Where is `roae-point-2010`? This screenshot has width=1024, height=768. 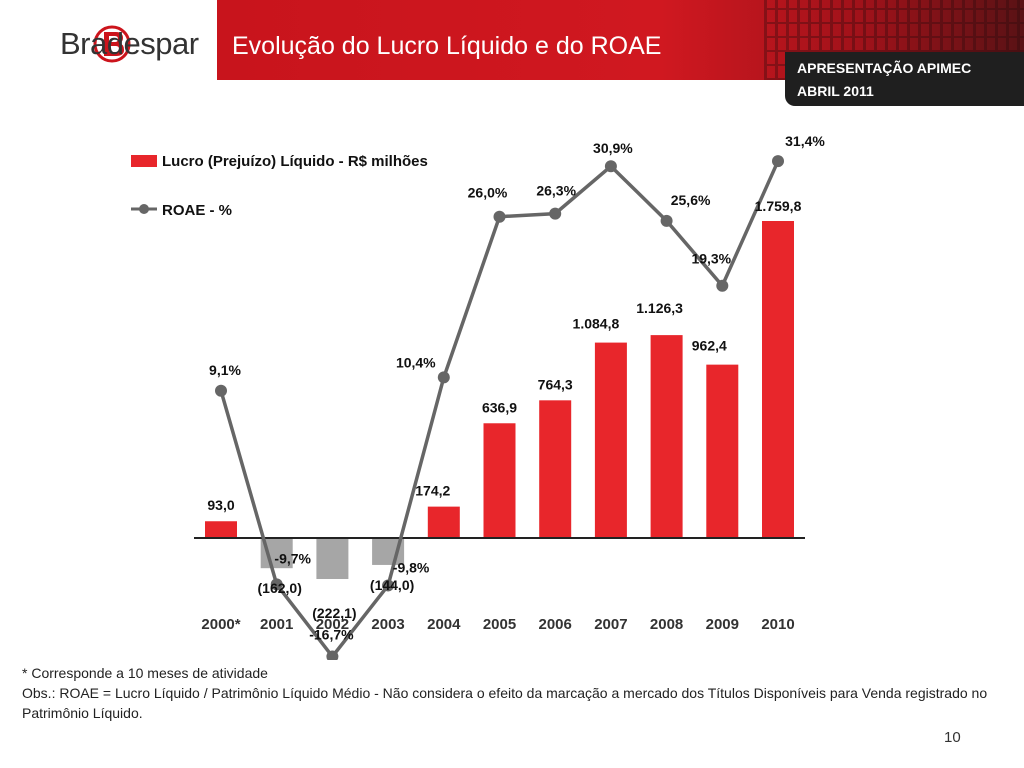
roae-point-2010 is located at coordinates (778, 161).